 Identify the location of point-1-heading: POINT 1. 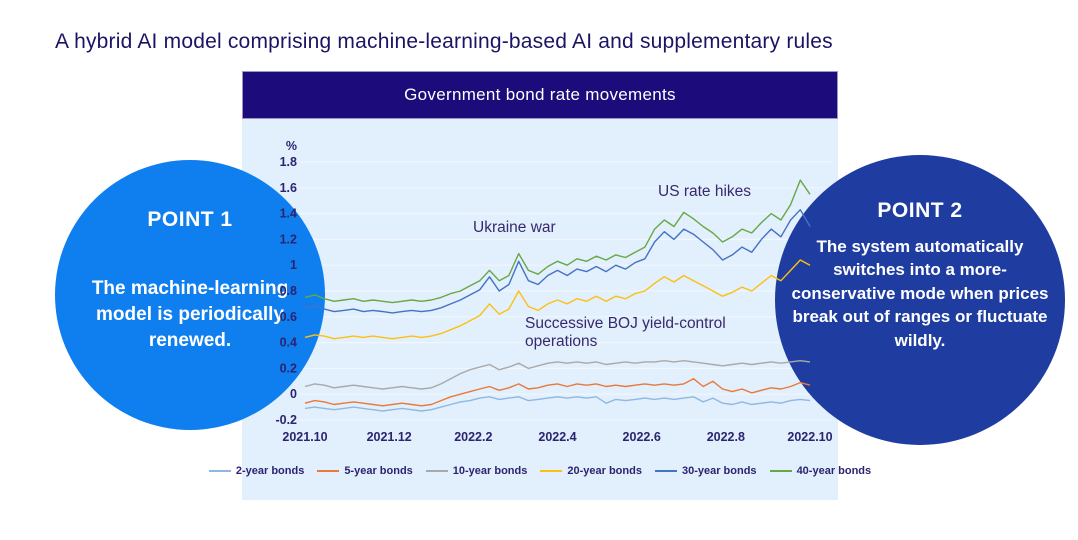
(190, 219).